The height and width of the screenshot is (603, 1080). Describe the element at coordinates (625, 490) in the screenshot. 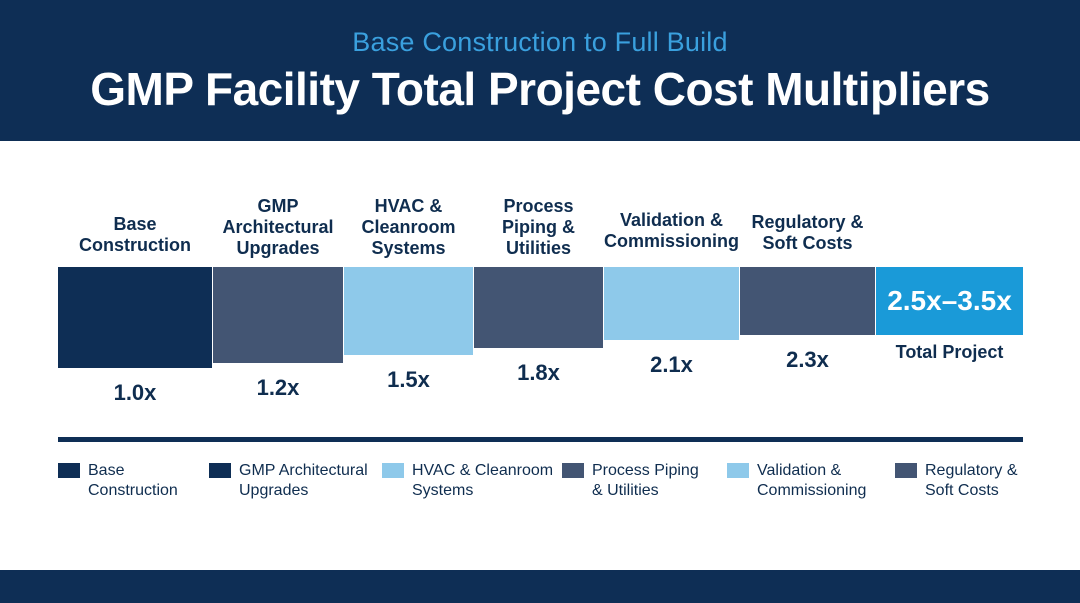

I see `legend-label-line: & Utilities` at that location.